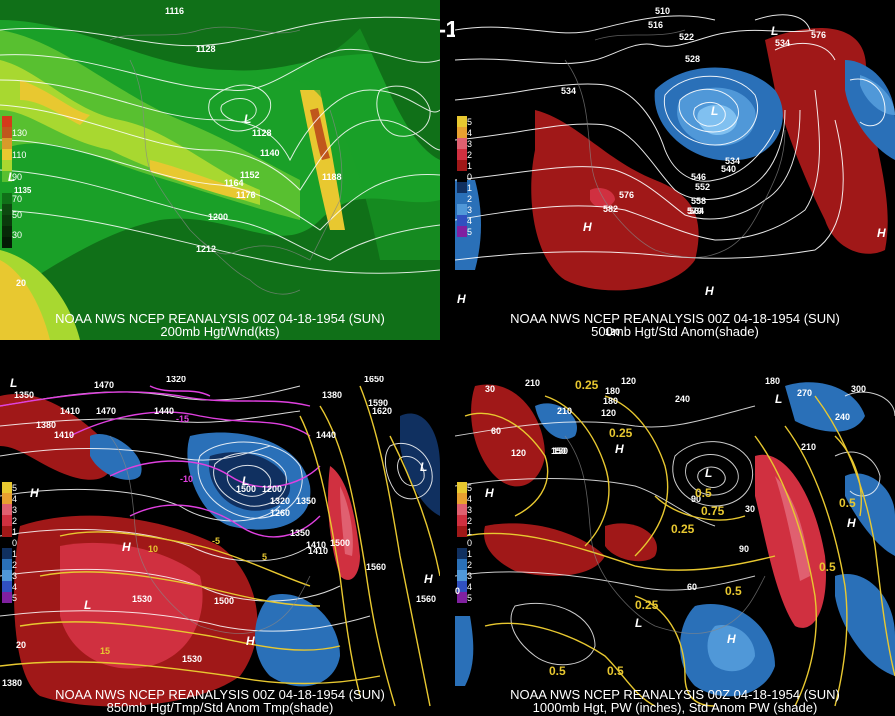 The height and width of the screenshot is (716, 895). I want to click on anomaly-positive-west, so click(615, 200).